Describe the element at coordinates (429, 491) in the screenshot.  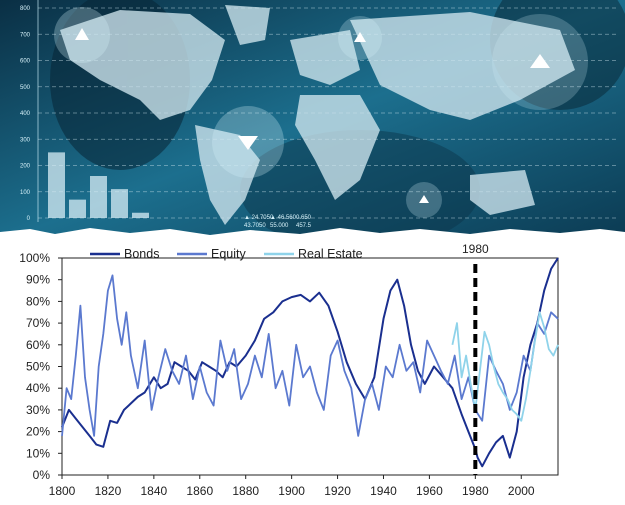
I see `x-tick-label: 1960` at that location.